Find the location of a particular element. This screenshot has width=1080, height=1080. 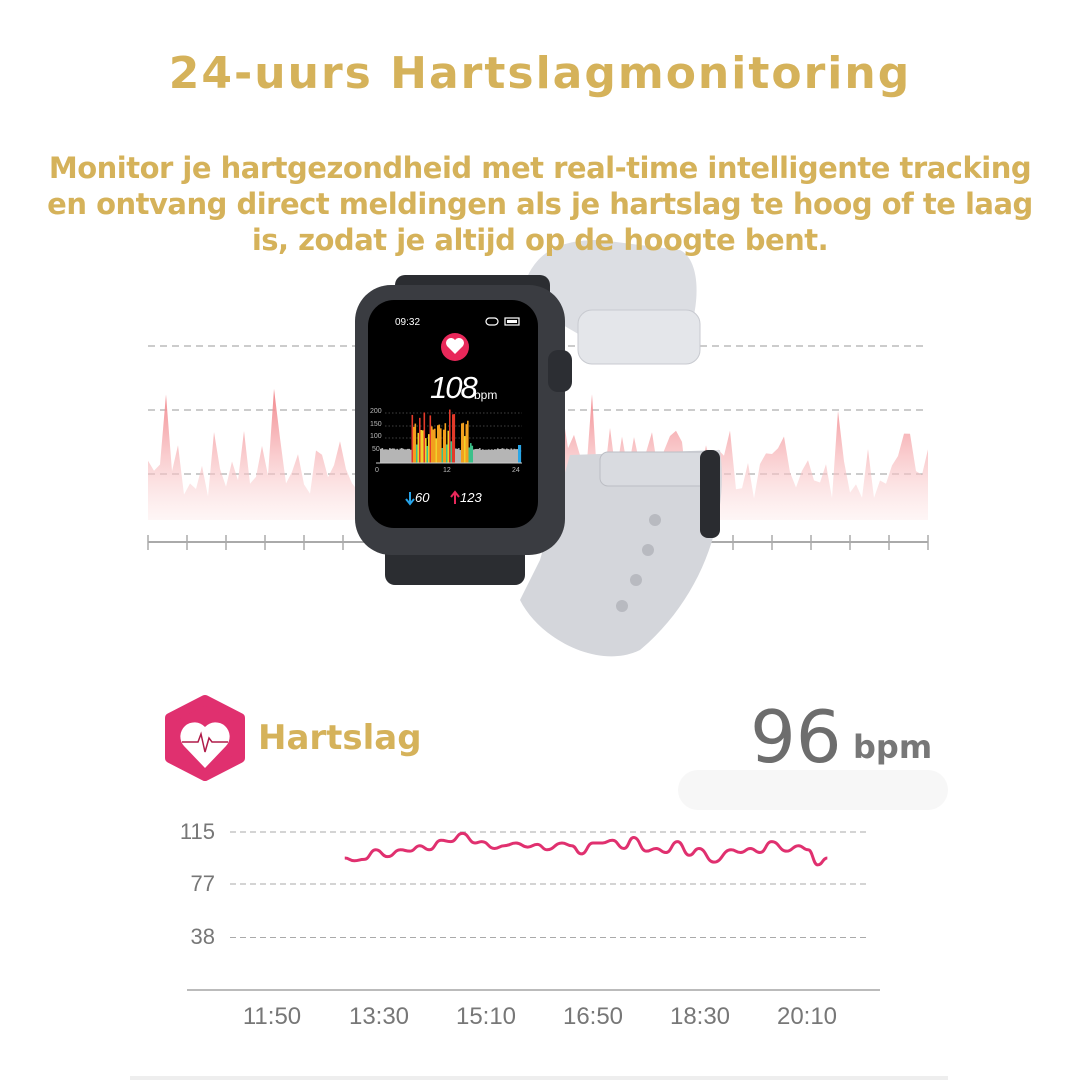

heart-rate-value: 96 is located at coordinates (796, 737).